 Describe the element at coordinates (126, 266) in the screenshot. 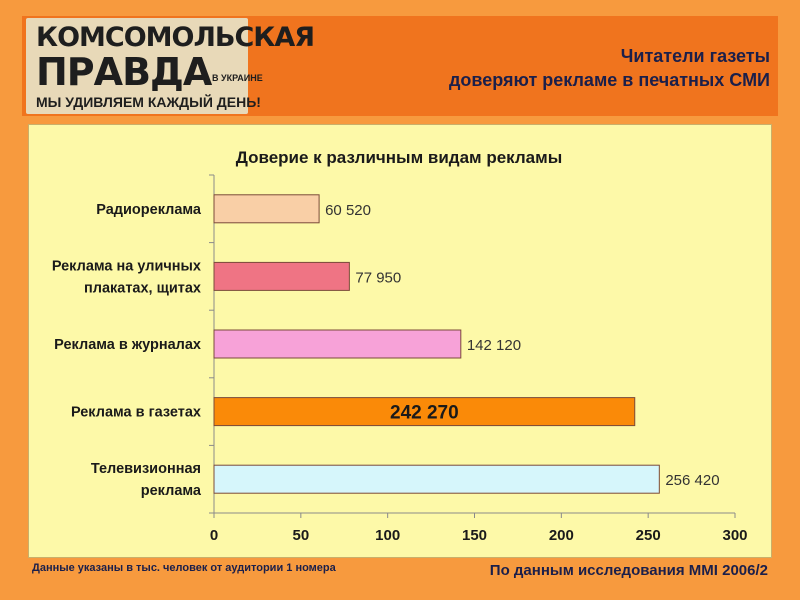

I see `category-label: Реклама на уличных` at that location.